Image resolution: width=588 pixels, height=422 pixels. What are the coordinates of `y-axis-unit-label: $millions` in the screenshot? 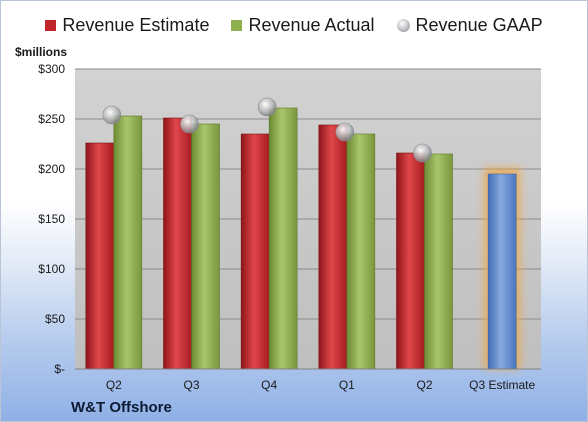 It's located at (41, 52).